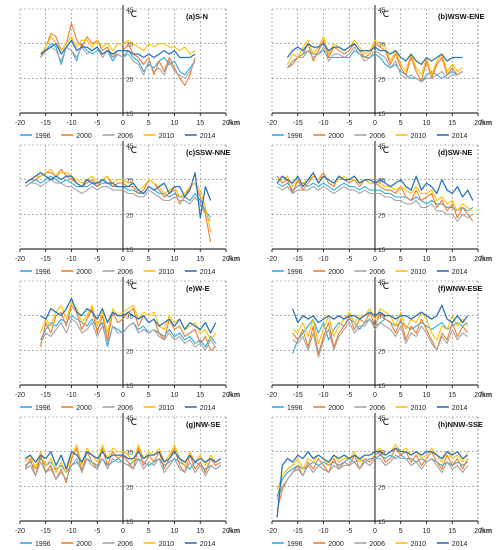 The width and height of the screenshot is (499, 550). What do you see at coordinates (197, 16) in the screenshot?
I see `panel-title: (a)S-N` at bounding box center [197, 16].